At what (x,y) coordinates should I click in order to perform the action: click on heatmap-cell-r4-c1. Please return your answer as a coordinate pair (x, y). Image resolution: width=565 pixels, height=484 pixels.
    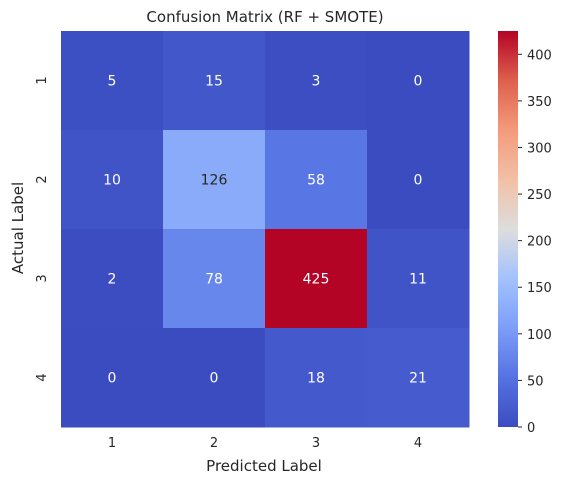
    Looking at the image, I should click on (112, 378).